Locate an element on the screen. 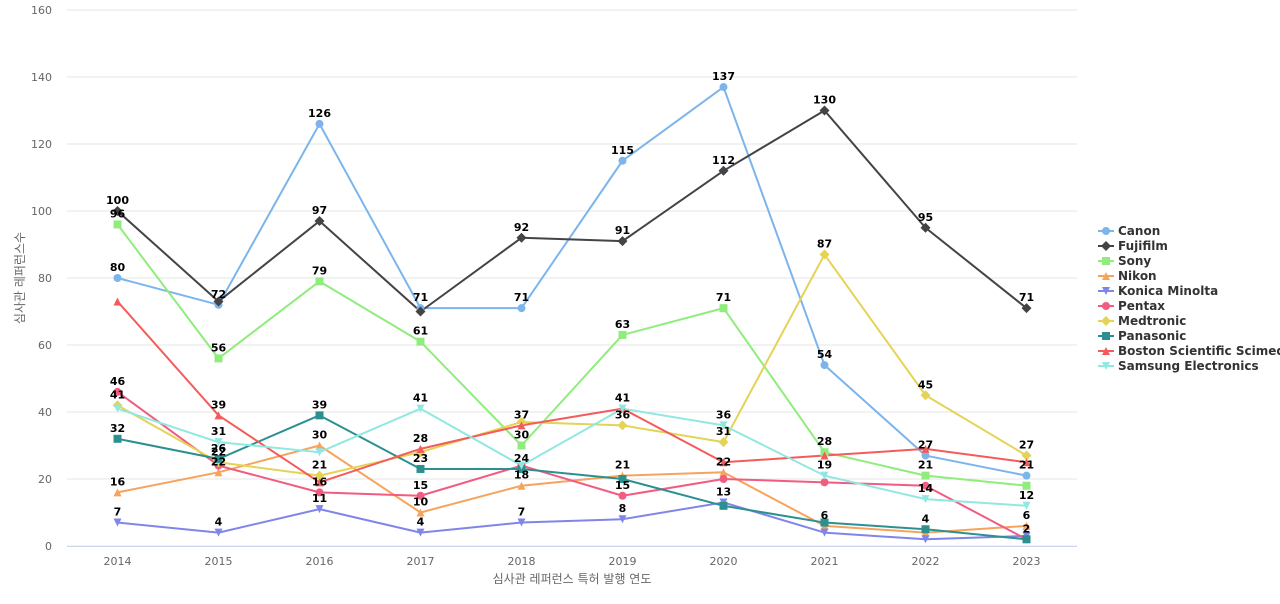  legend-item: Nikon is located at coordinates (1127, 276).